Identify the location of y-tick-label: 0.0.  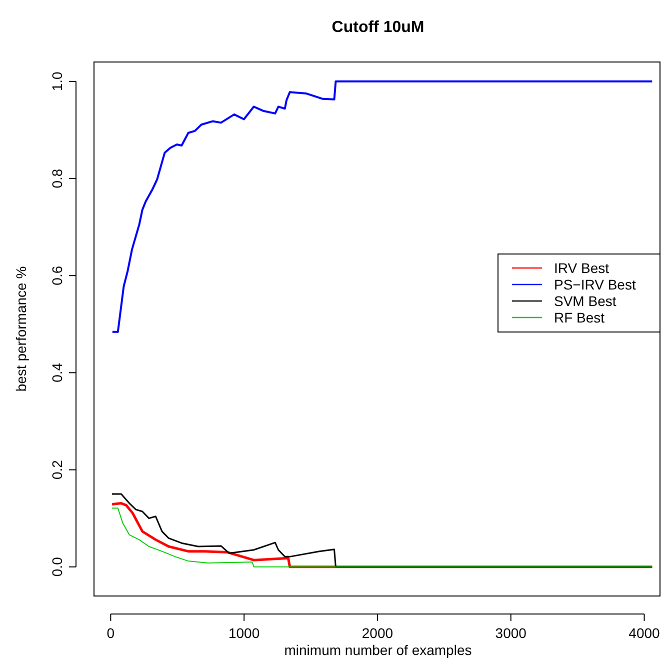
(57, 566).